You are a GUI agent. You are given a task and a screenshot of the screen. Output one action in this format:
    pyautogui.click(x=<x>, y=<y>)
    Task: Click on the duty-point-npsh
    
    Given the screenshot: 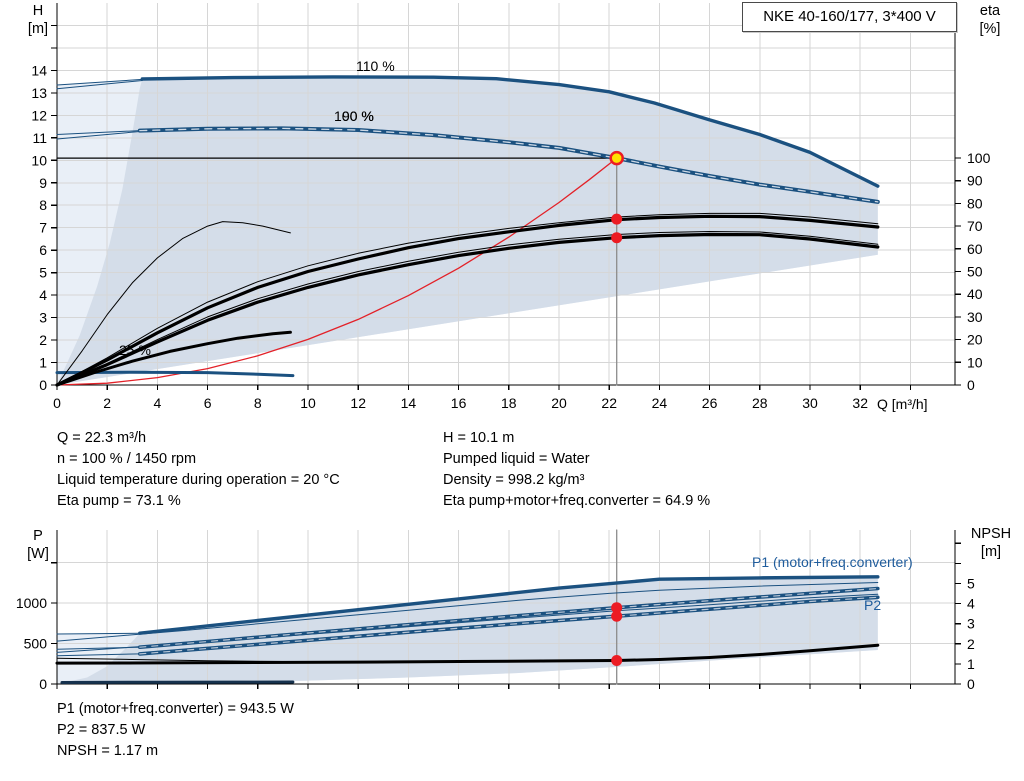 What is the action you would take?
    pyautogui.click(x=617, y=660)
    